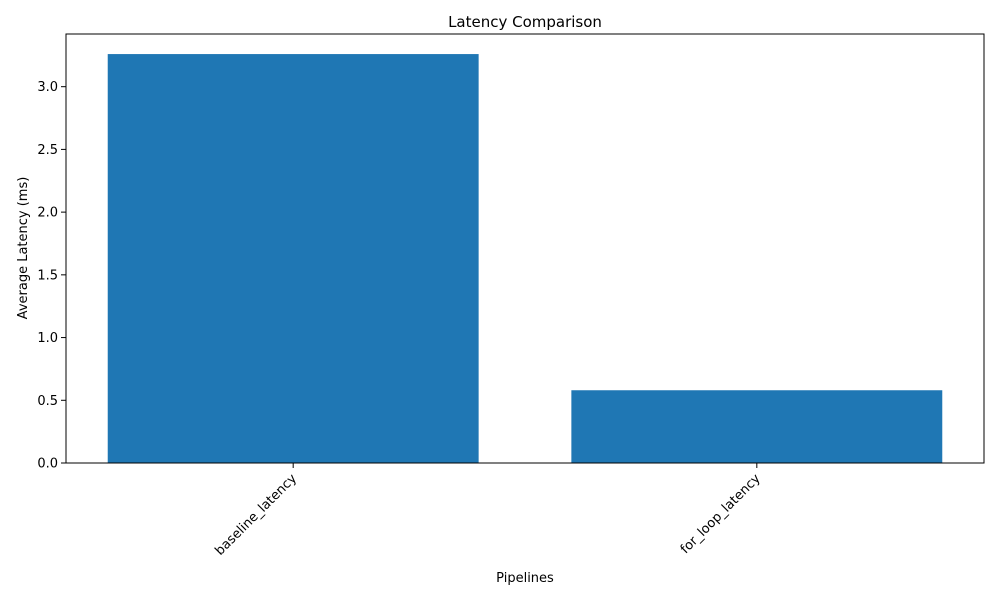 The height and width of the screenshot is (600, 1000). What do you see at coordinates (47, 275) in the screenshot?
I see `y-tick-label: 1.5` at bounding box center [47, 275].